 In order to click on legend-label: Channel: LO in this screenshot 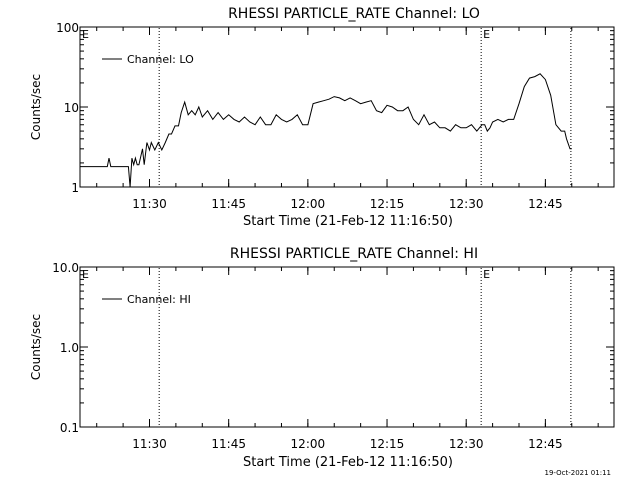, I will do `click(160, 59)`.